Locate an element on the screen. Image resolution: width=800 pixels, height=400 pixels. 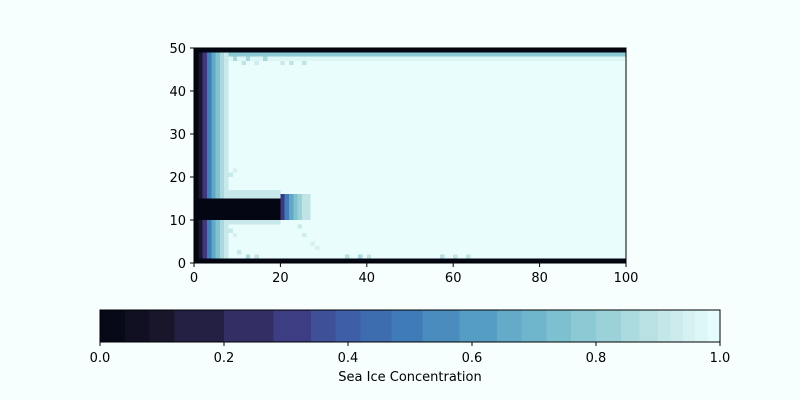
y-tick-label: 10 is located at coordinates (177, 221).